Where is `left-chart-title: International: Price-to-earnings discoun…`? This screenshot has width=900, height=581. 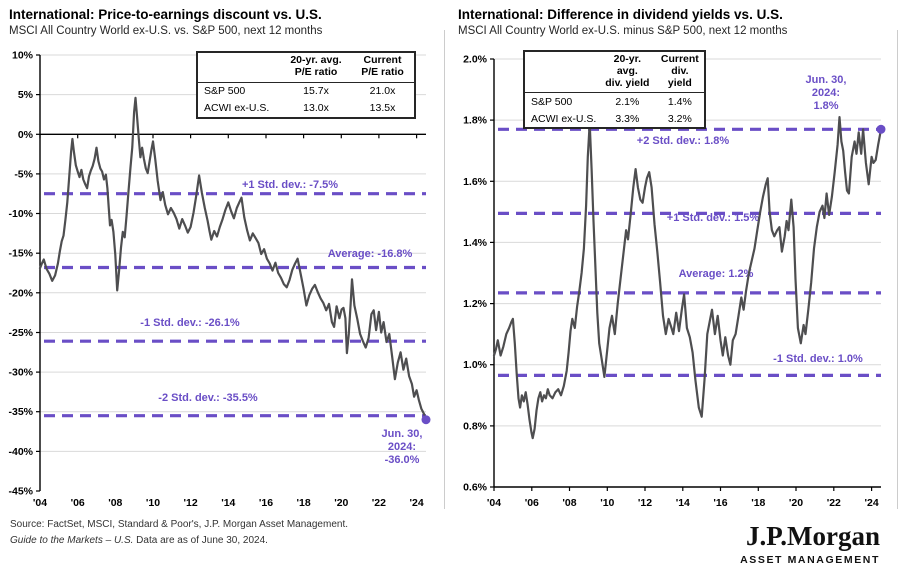 left-chart-title: International: Price-to-earnings discoun… is located at coordinates (165, 14).